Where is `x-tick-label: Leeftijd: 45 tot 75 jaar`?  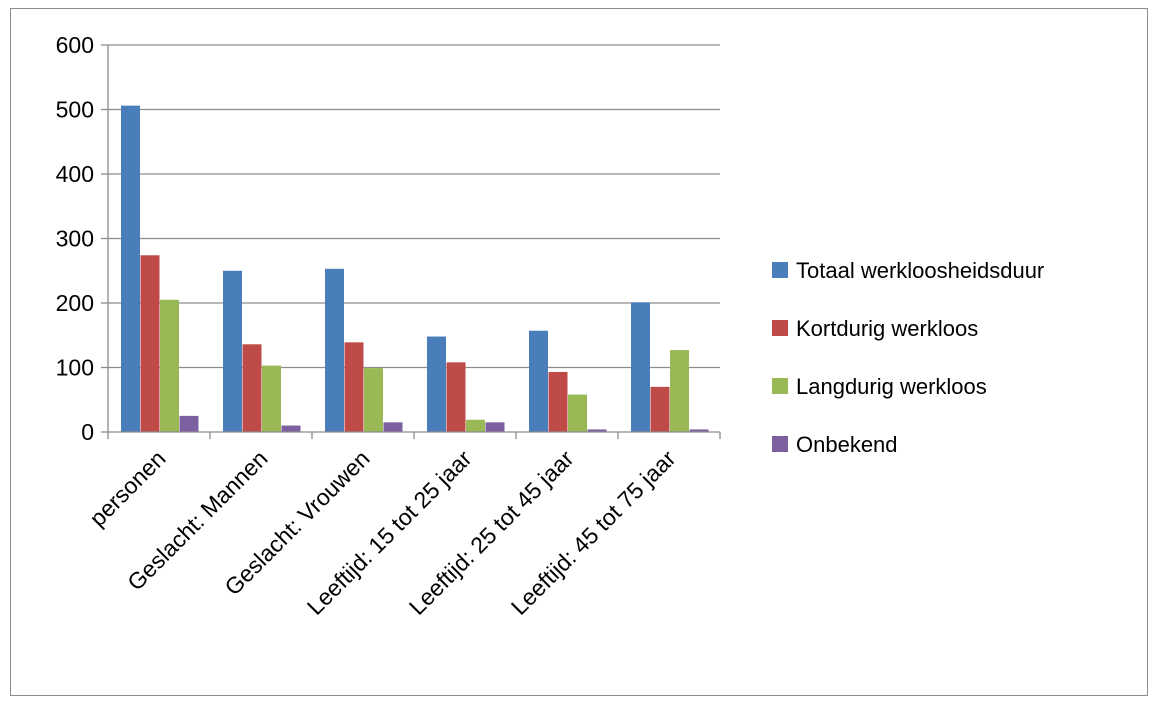
x-tick-label: Leeftijd: 45 tot 75 jaar is located at coordinates (593, 532).